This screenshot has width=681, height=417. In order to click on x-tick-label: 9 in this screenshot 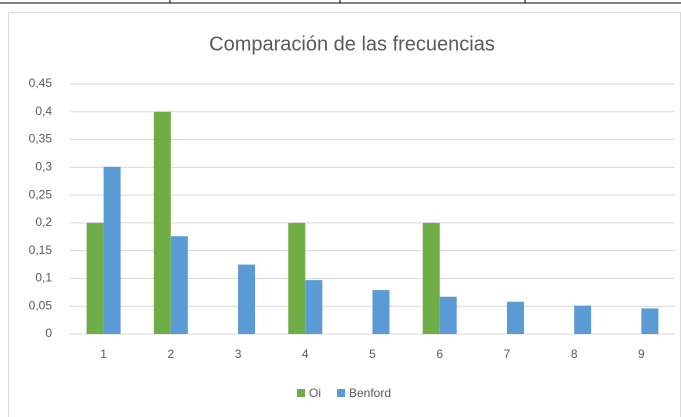, I will do `click(641, 354)`.